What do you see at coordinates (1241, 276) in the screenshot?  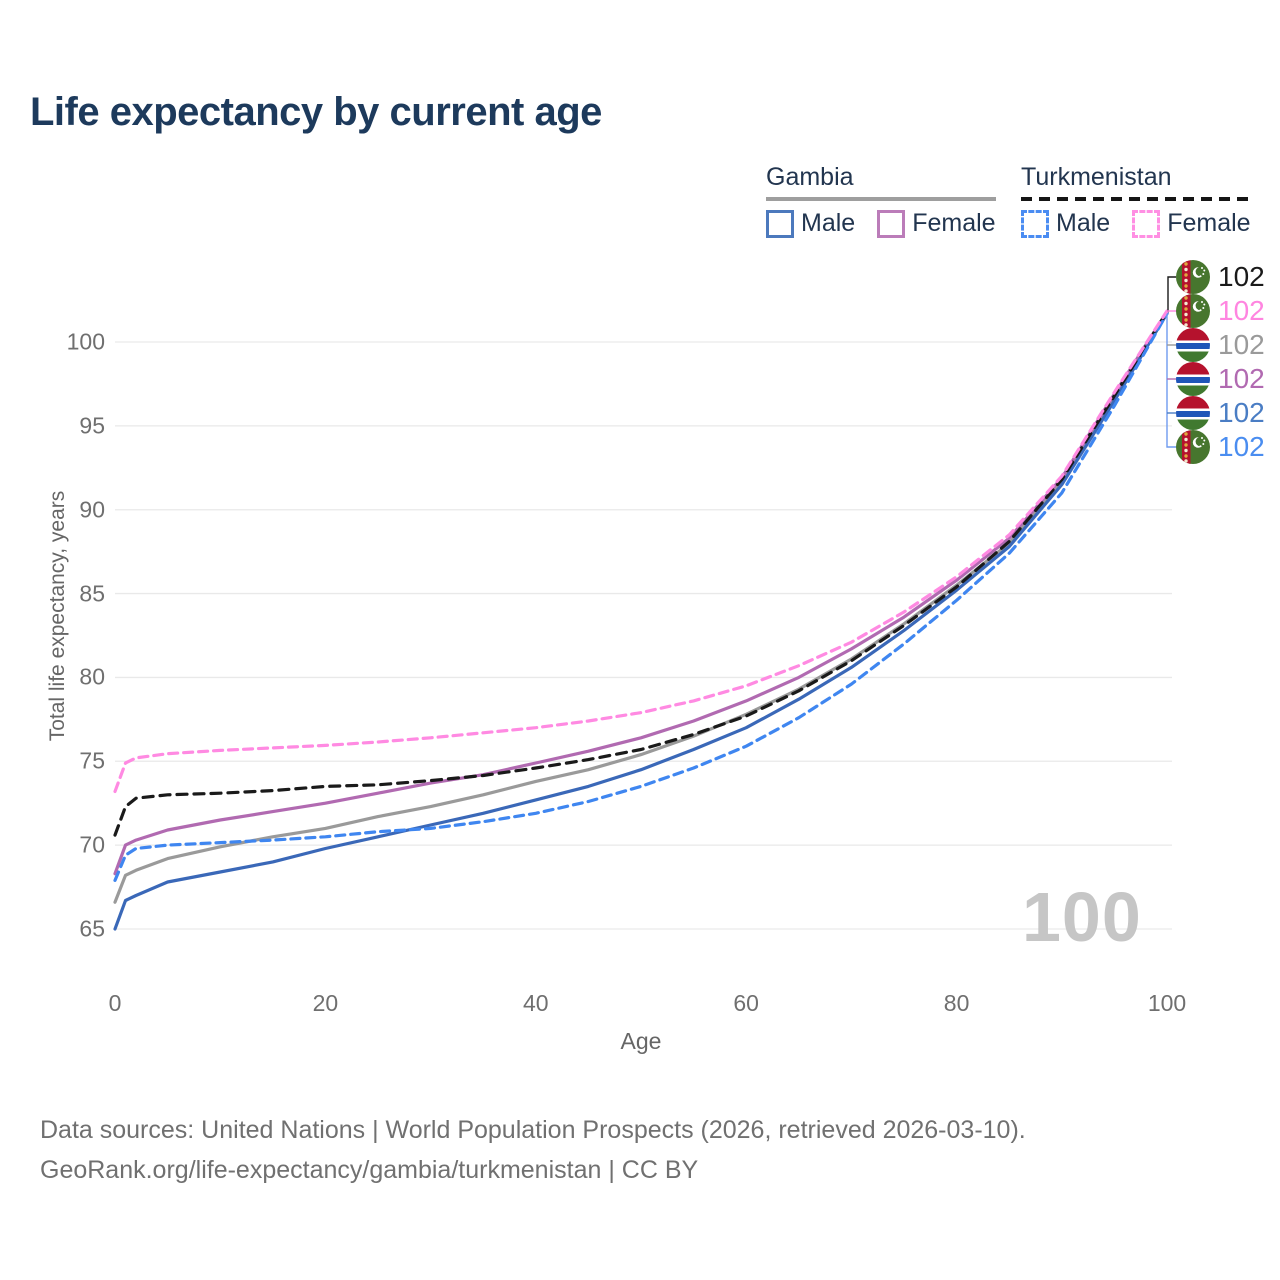 I see `endpoint-value-turkmenistan-total: 102` at bounding box center [1241, 276].